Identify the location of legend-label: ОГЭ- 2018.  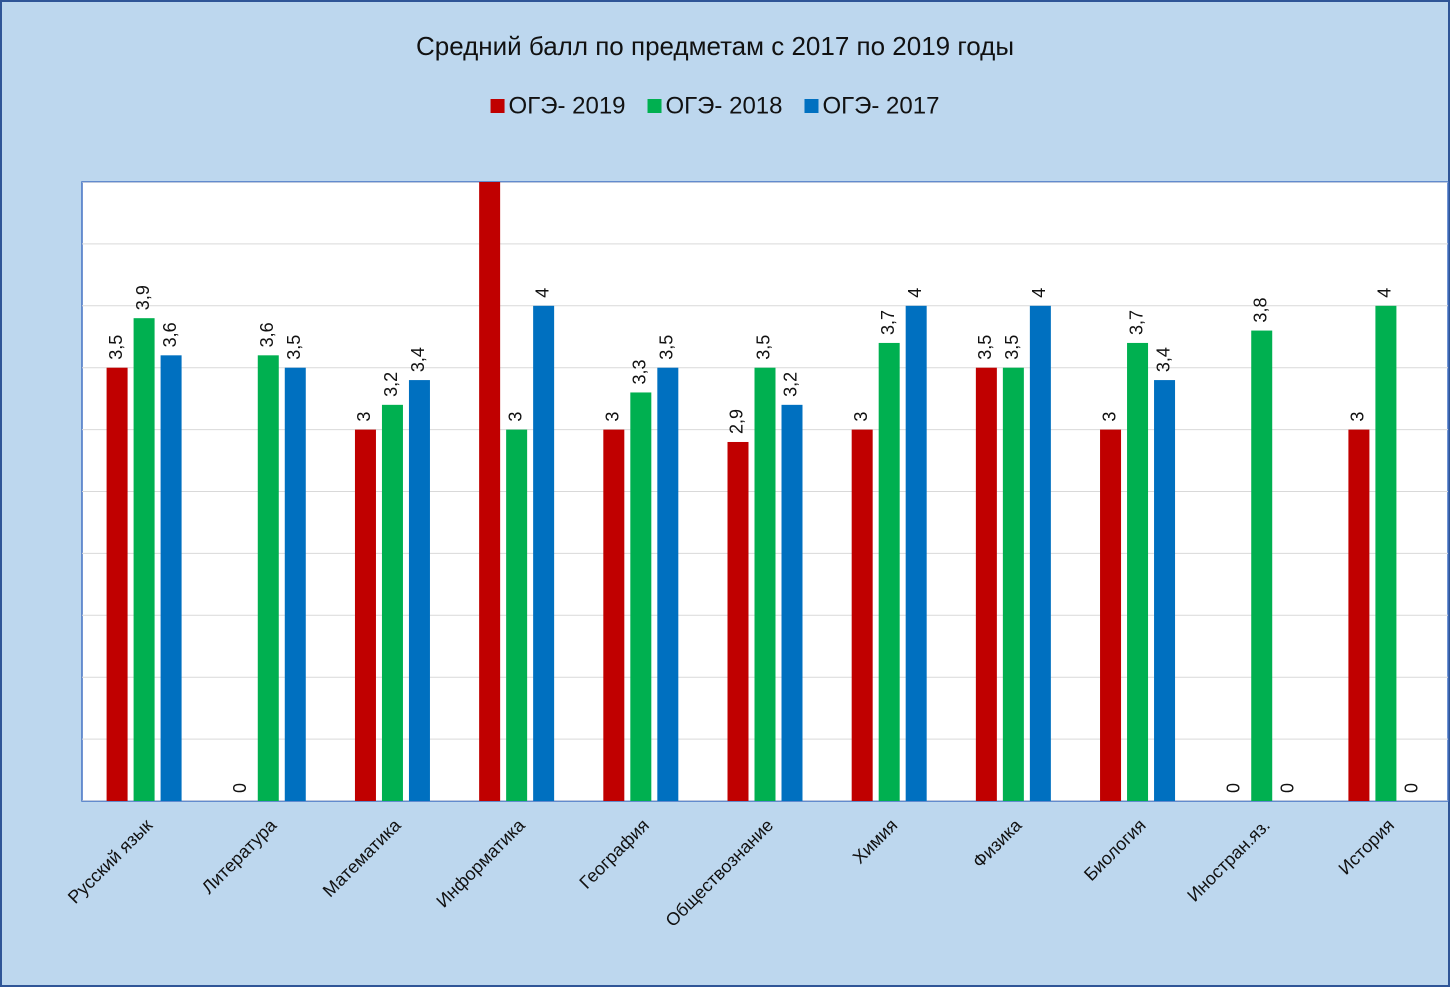
(724, 105).